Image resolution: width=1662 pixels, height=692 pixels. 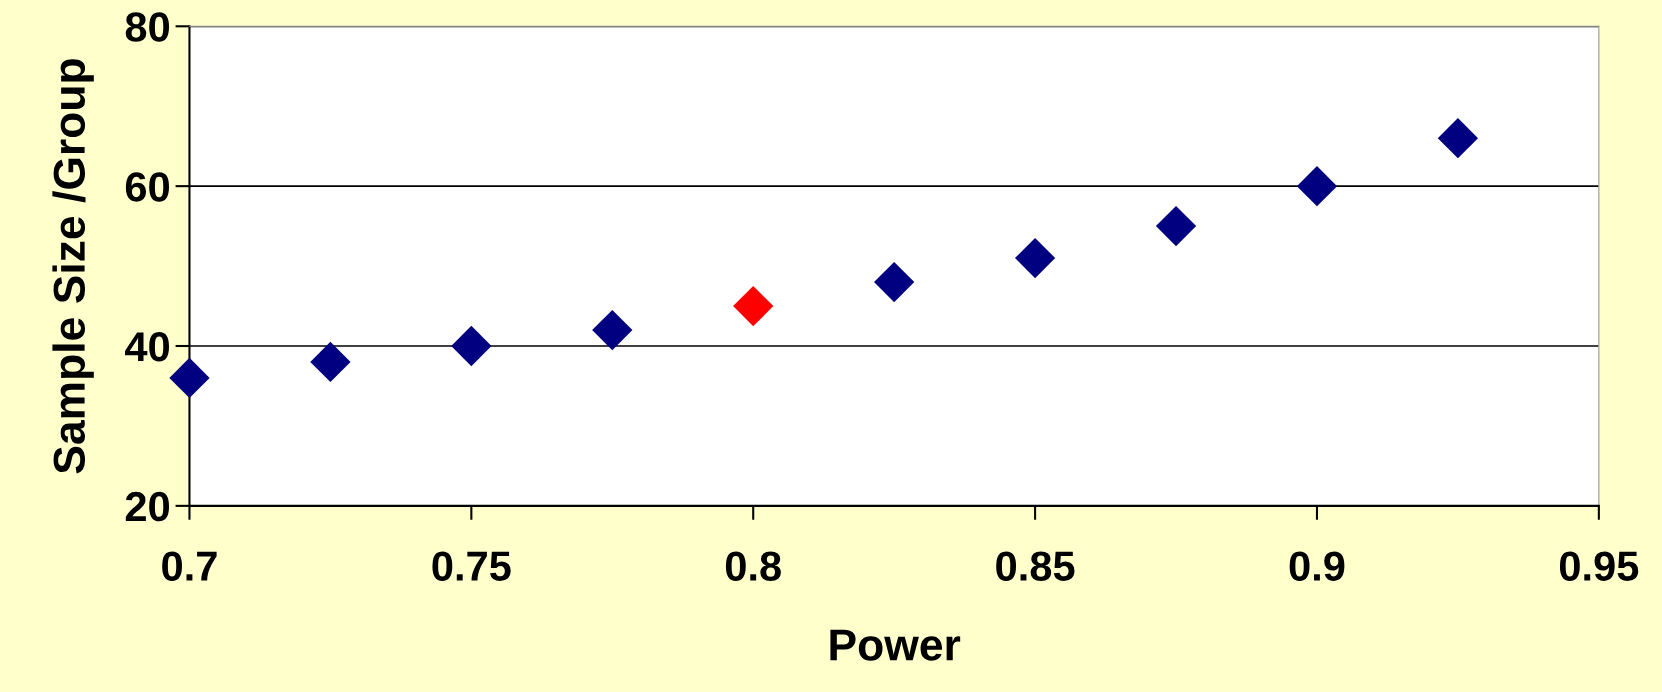 I want to click on x-tick-label: 0.75, so click(x=471, y=566).